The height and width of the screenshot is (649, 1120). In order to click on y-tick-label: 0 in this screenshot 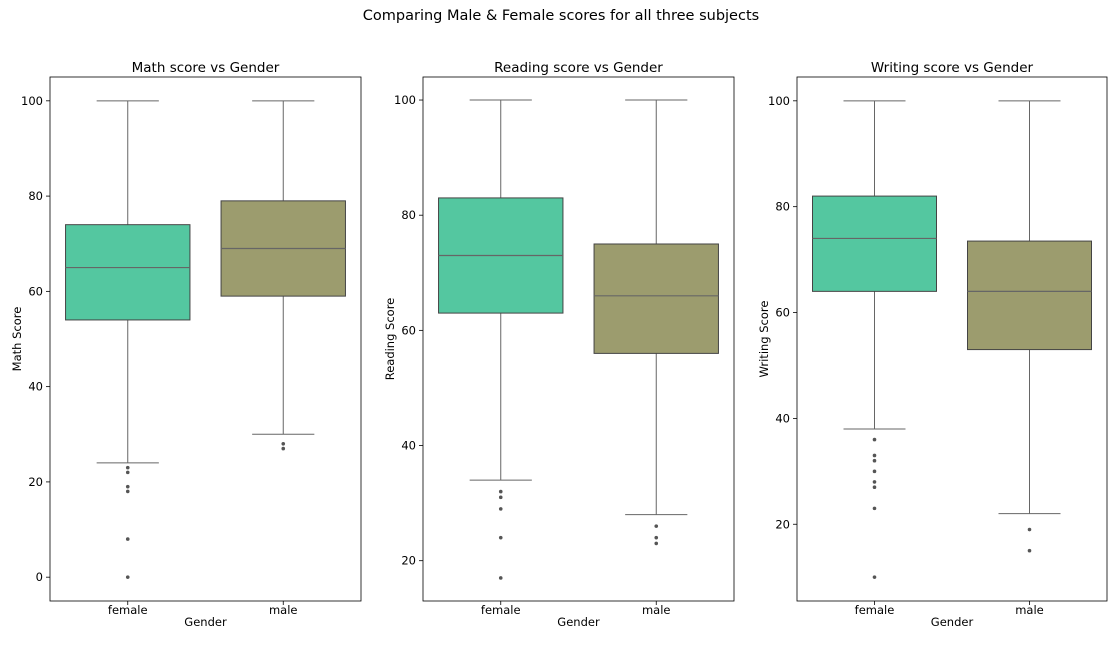, I will do `click(39, 577)`.